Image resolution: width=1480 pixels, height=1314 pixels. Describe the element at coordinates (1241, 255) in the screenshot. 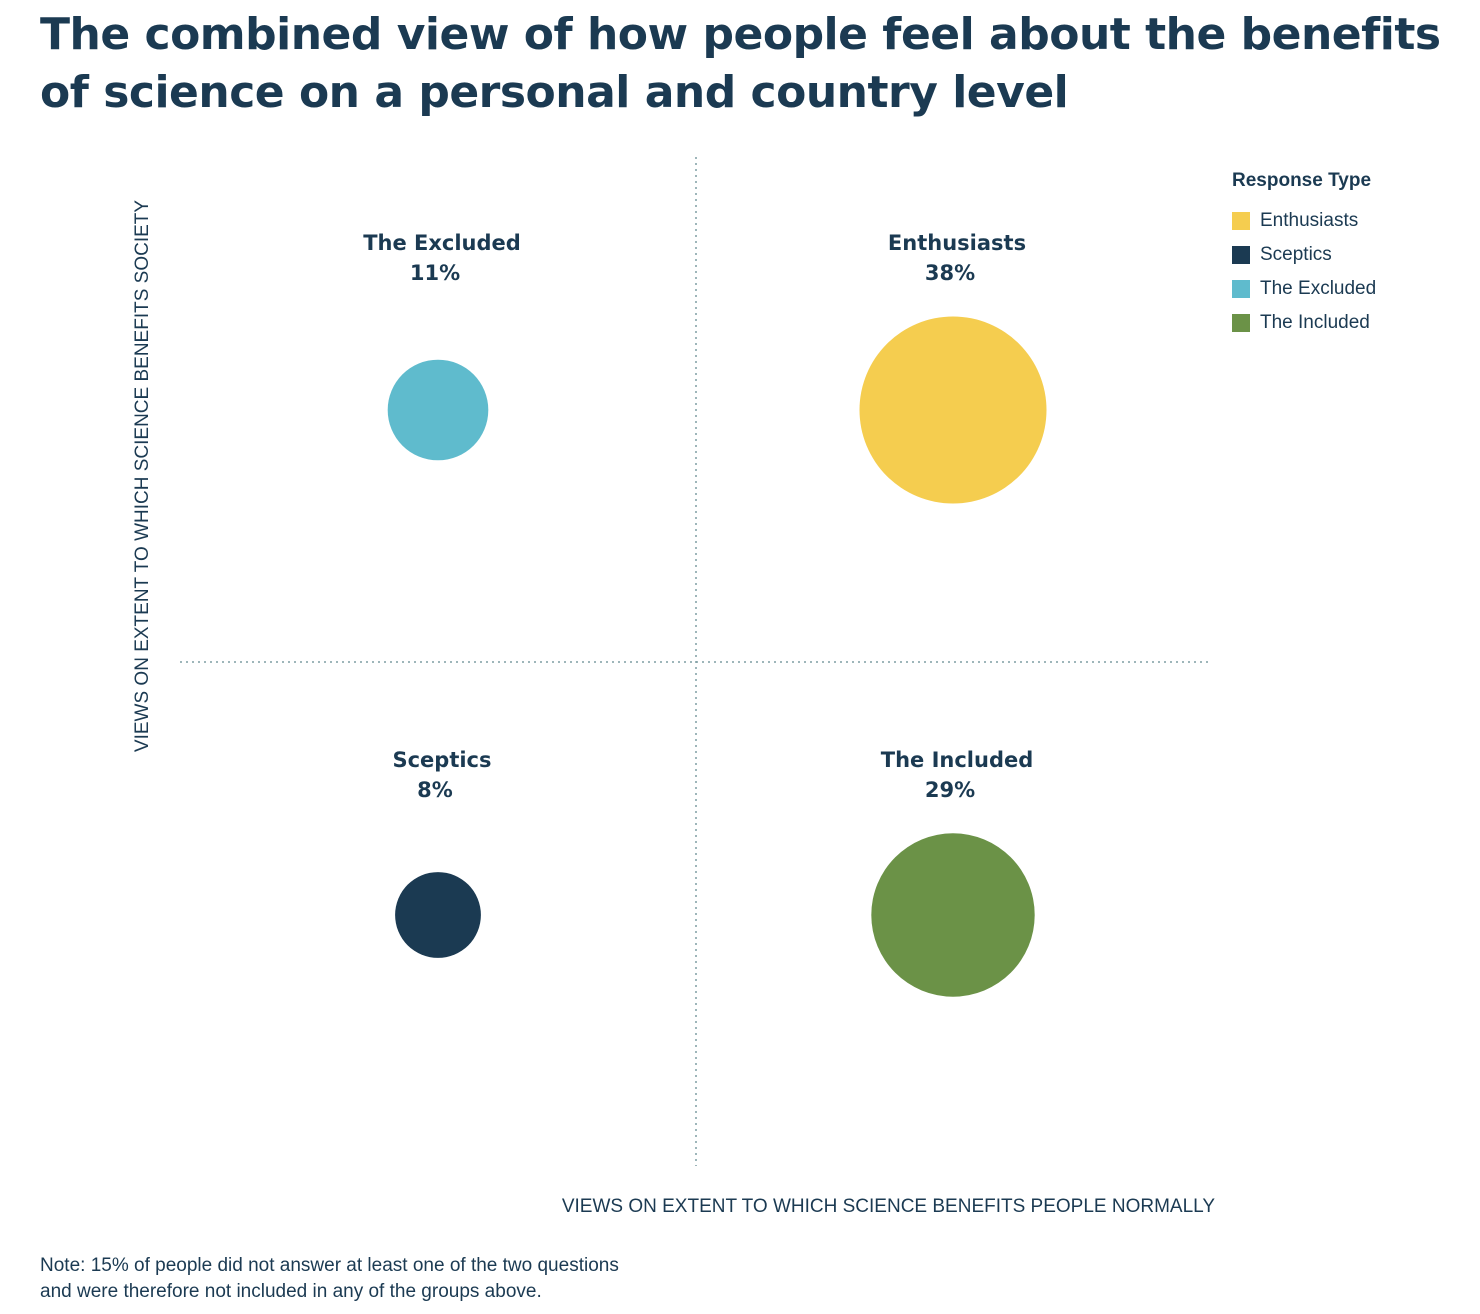

I see `legend-swatch-sceptics` at that location.